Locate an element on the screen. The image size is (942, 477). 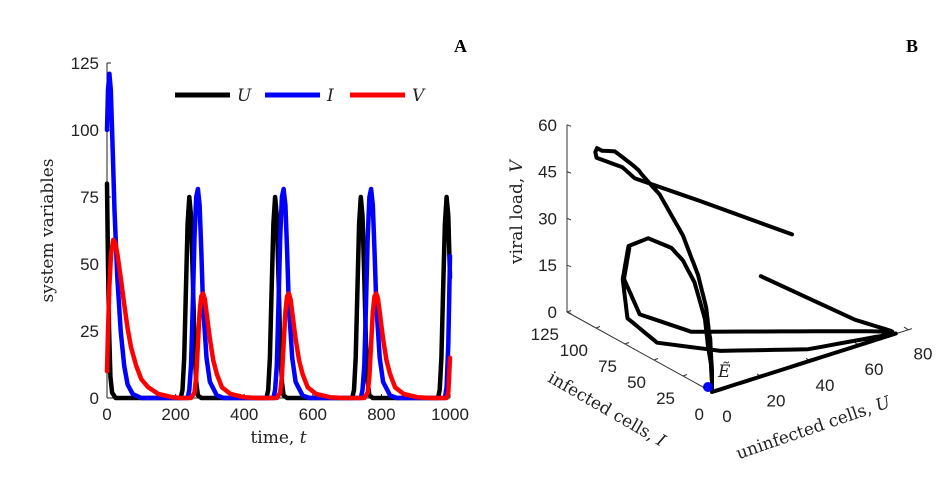
i-tick-label: 25 is located at coordinates (665, 398).